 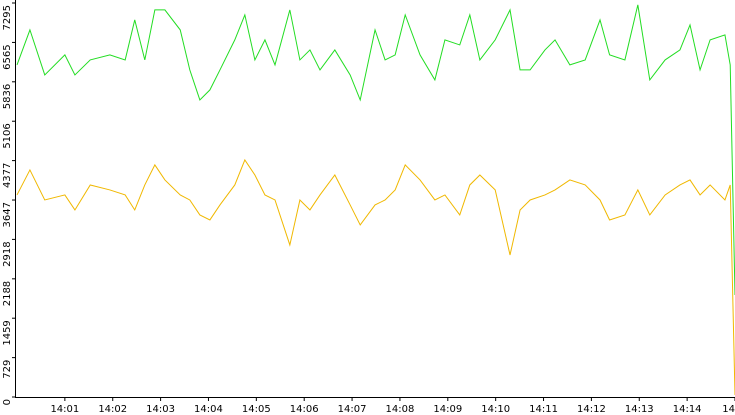 What do you see at coordinates (7, 135) in the screenshot?
I see `y-tick-label: 5106` at bounding box center [7, 135].